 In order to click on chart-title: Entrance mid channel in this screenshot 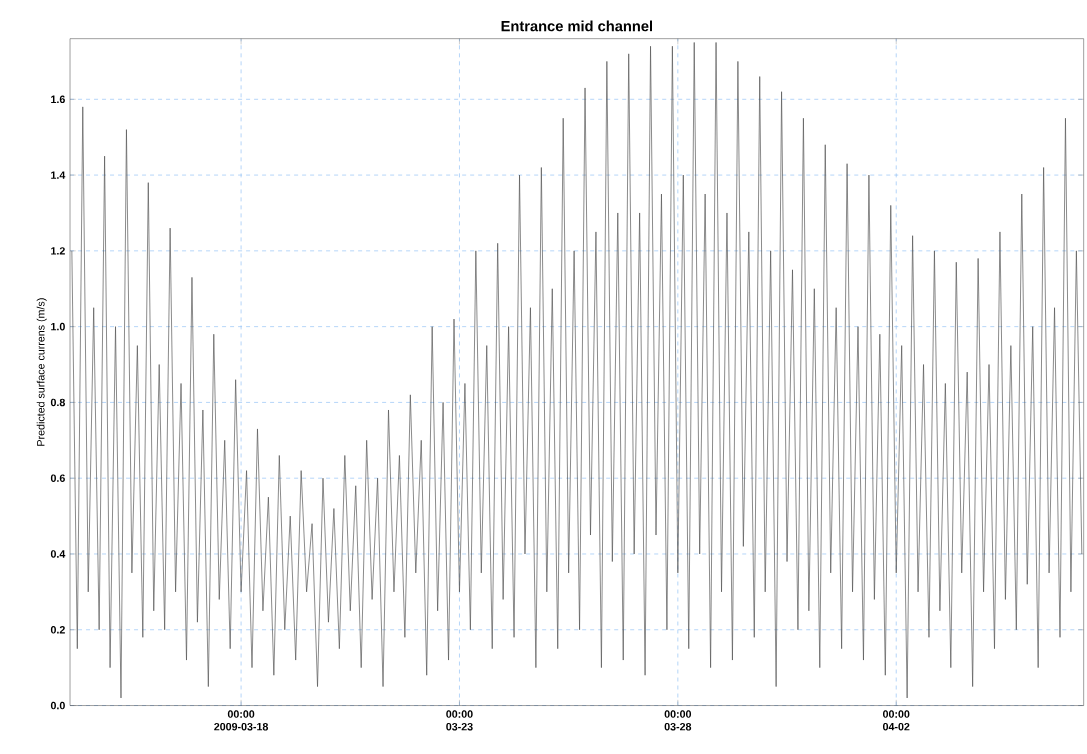, I will do `click(577, 26)`.